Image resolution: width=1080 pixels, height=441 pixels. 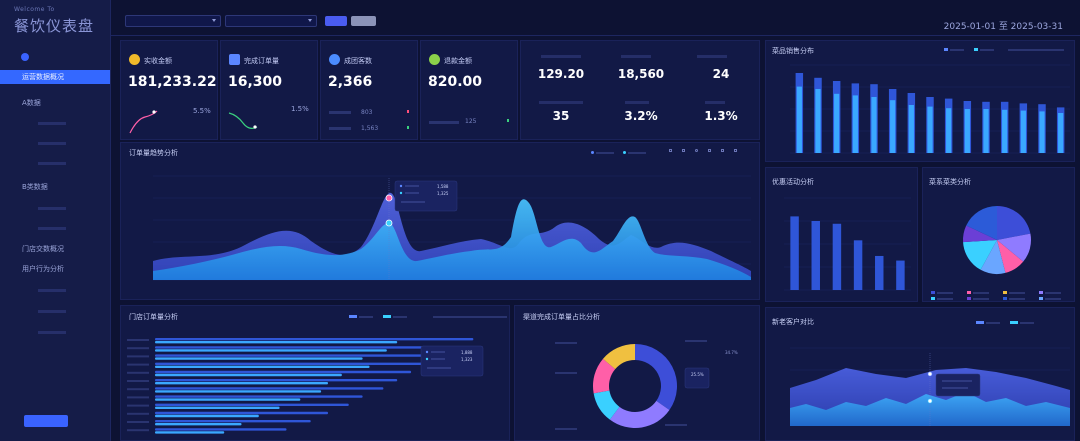 I want to click on kpi-title: 成团客数, so click(x=358, y=61).